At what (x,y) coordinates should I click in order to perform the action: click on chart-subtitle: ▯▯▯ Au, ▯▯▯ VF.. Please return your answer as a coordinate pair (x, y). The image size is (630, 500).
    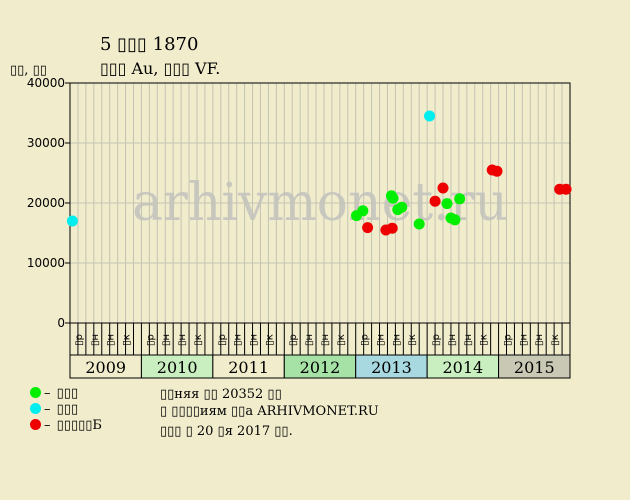
    Looking at the image, I should click on (160, 68).